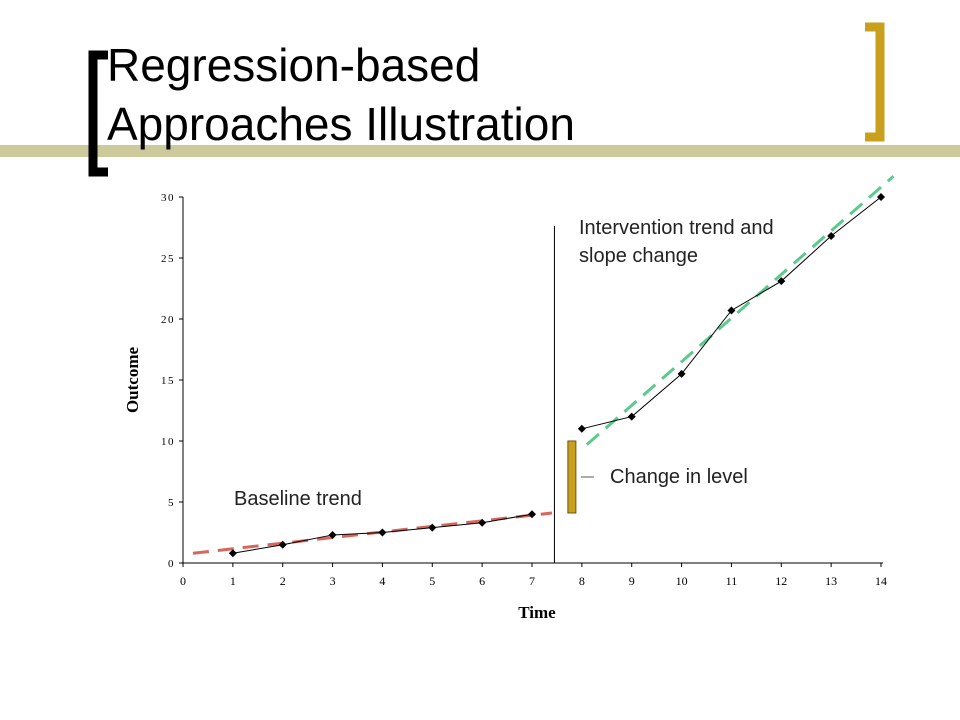 The height and width of the screenshot is (720, 960). I want to click on slide-title-line-2: Approaches Illustration, so click(341, 124).